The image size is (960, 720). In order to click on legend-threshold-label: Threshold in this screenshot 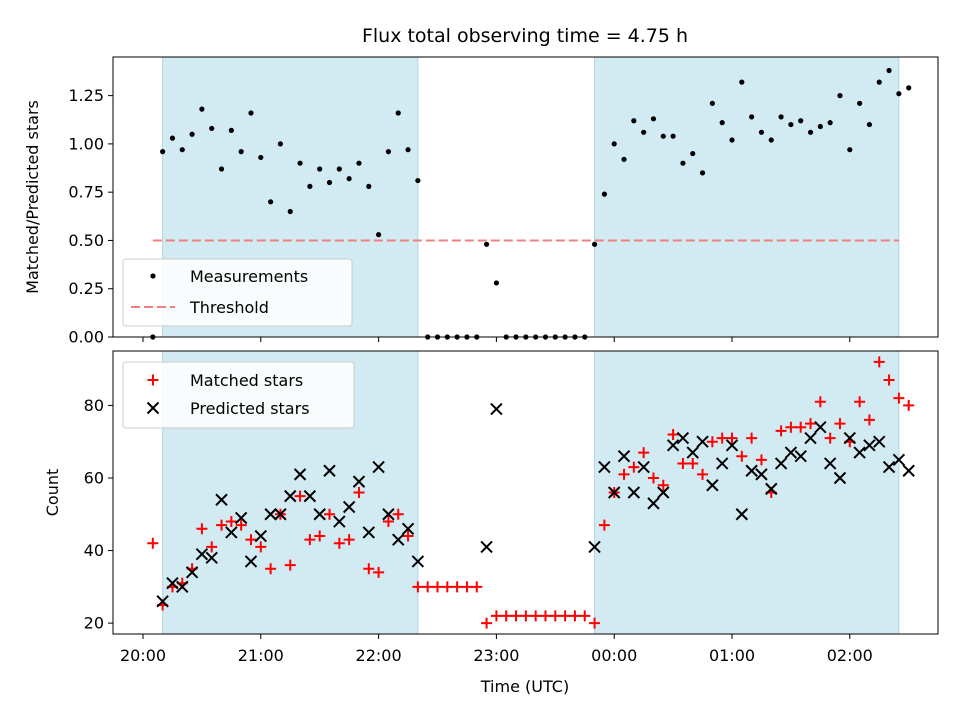, I will do `click(229, 307)`.